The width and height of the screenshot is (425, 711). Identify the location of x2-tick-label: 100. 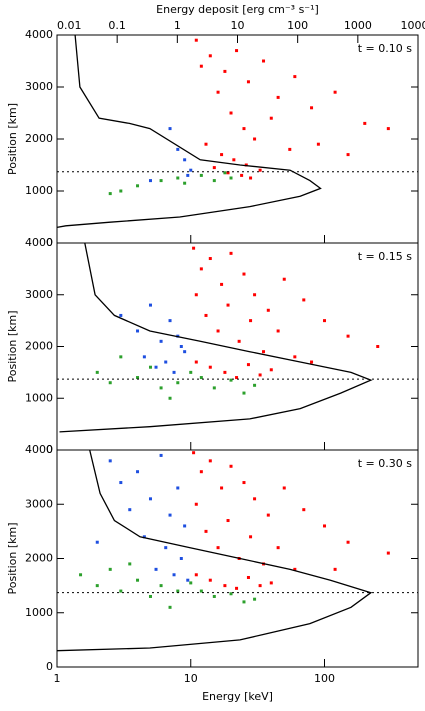
(297, 25).